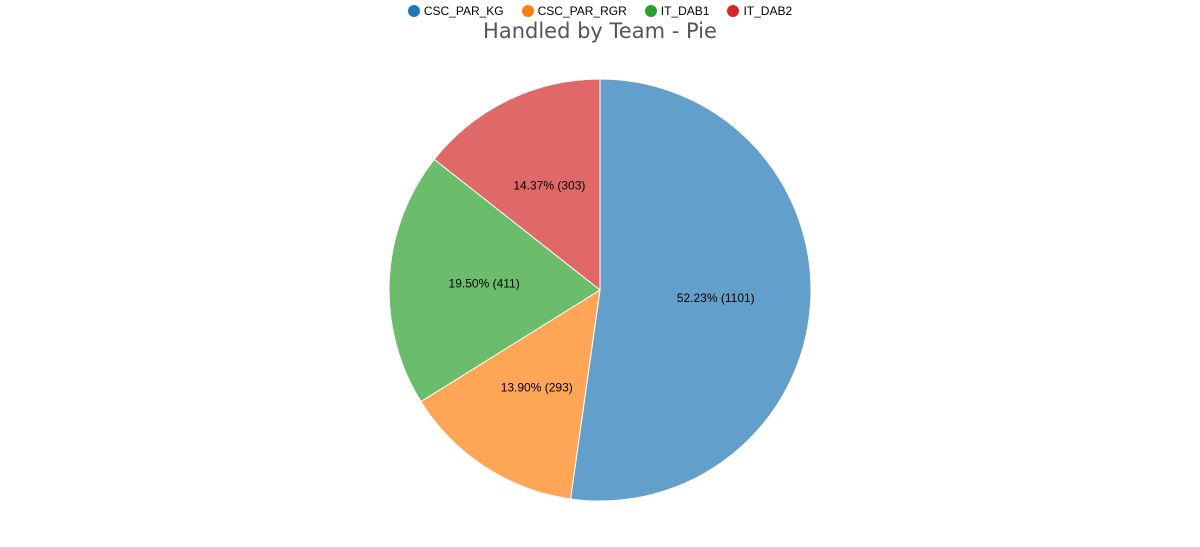 This screenshot has width=1200, height=547. Describe the element at coordinates (600, 31) in the screenshot. I see `chart-title: Handled by Team - Pie` at that location.